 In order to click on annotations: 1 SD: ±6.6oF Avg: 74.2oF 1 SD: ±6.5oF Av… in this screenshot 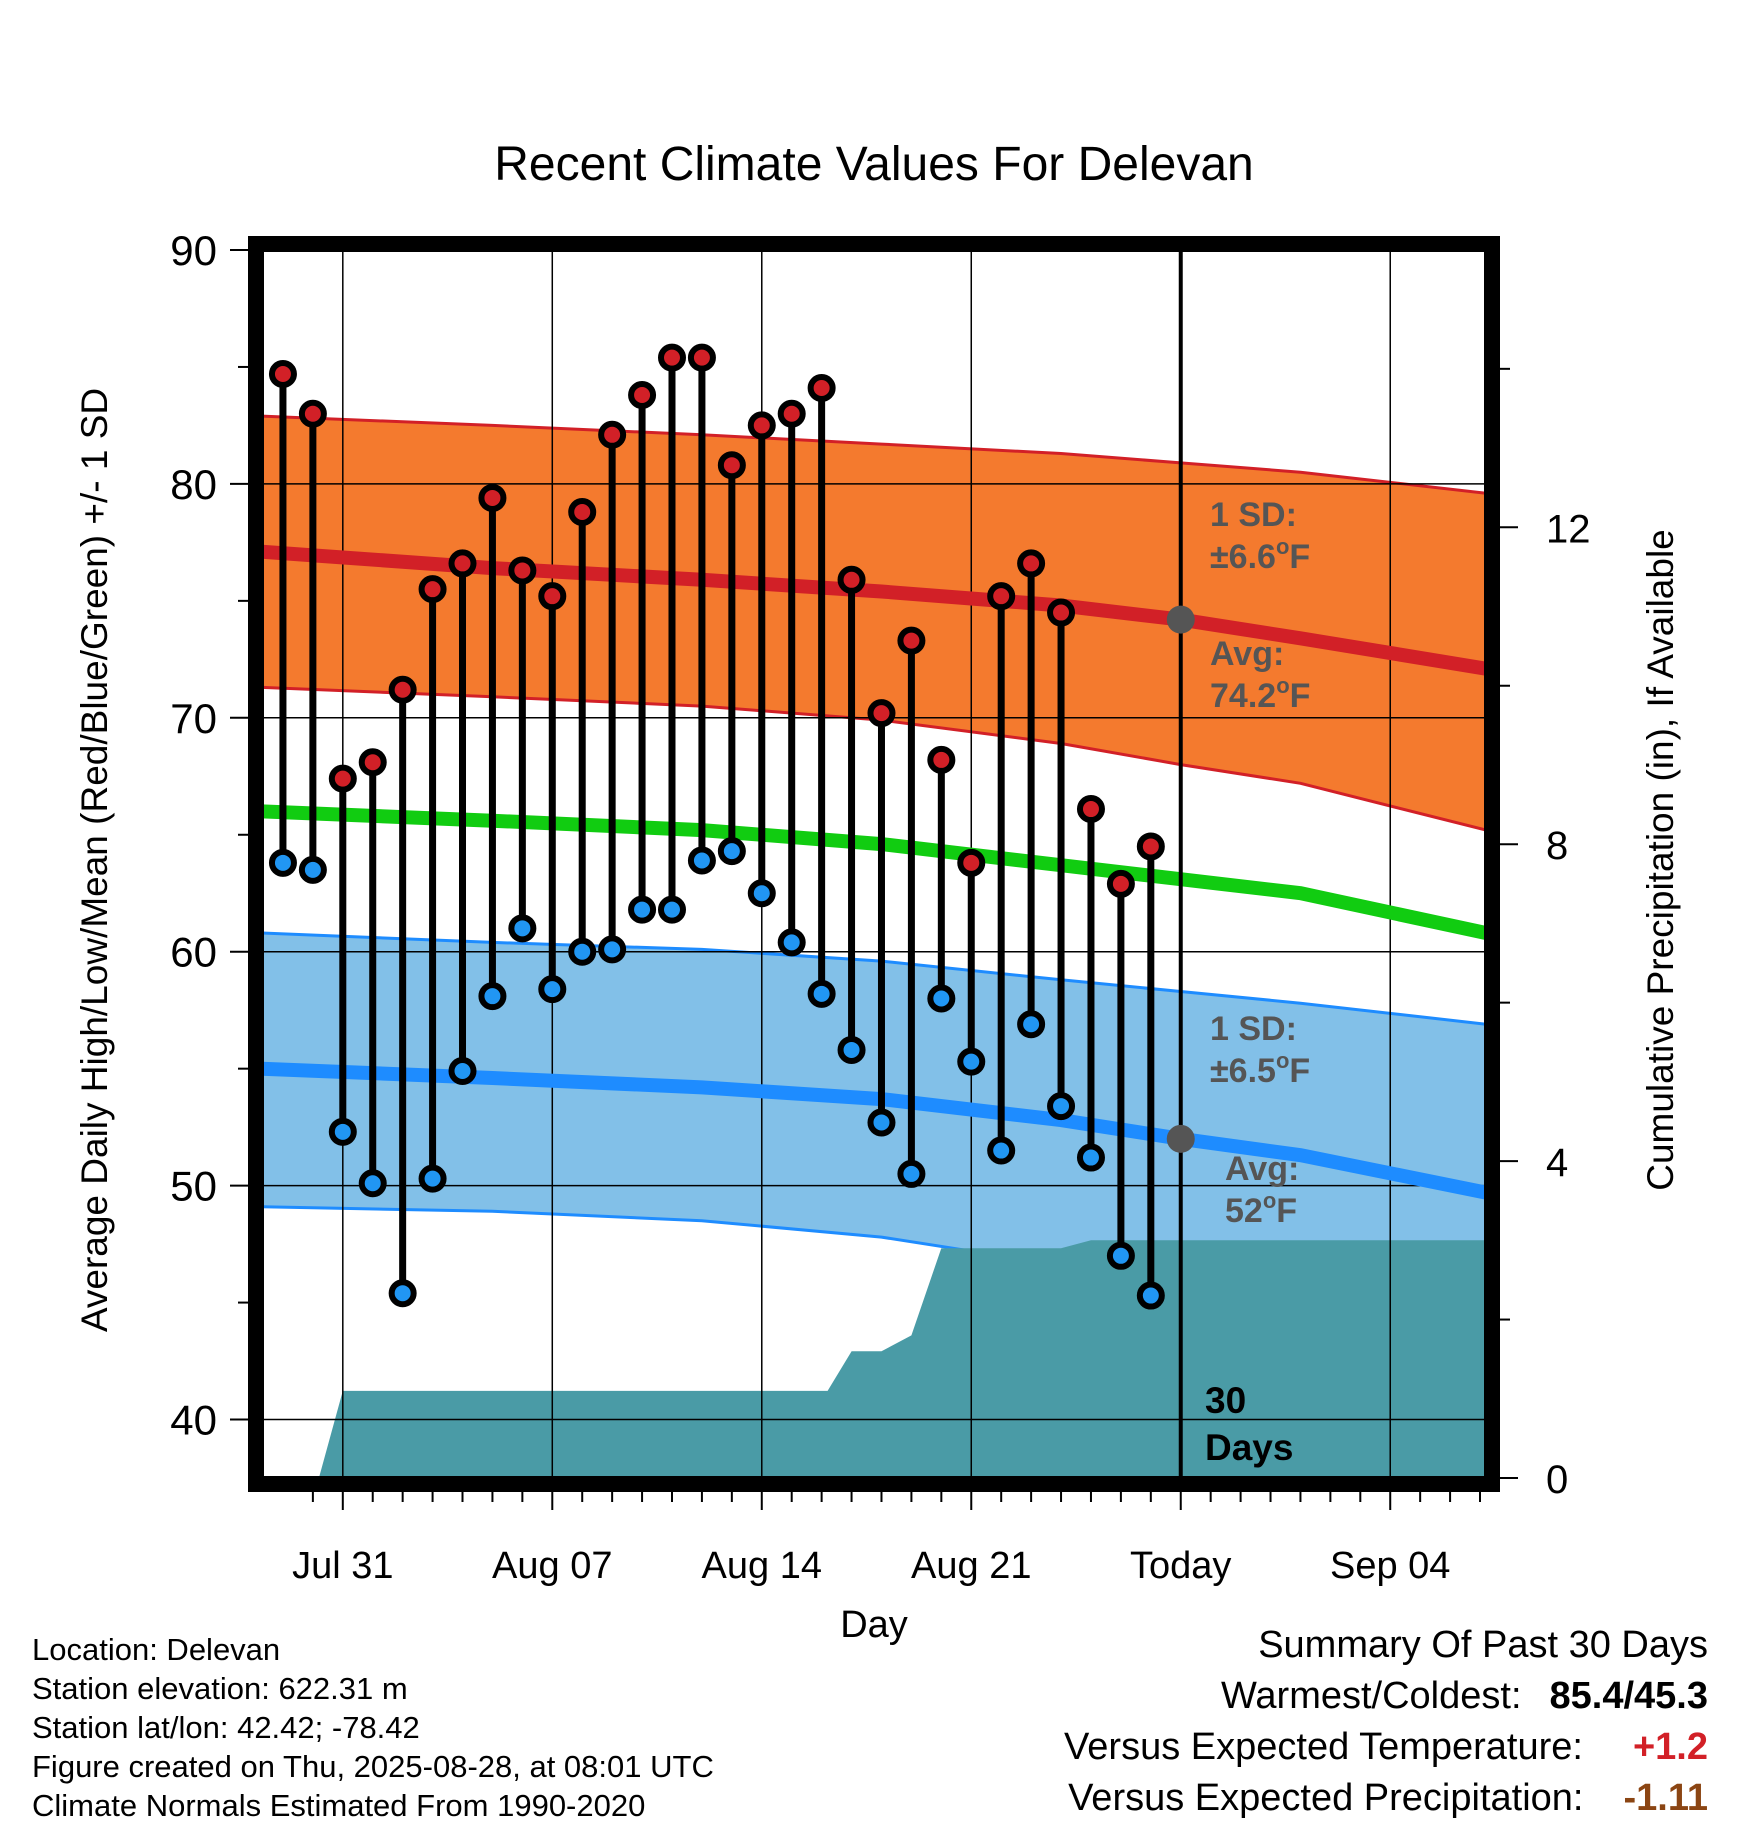, I will do `click(1257, 982)`.